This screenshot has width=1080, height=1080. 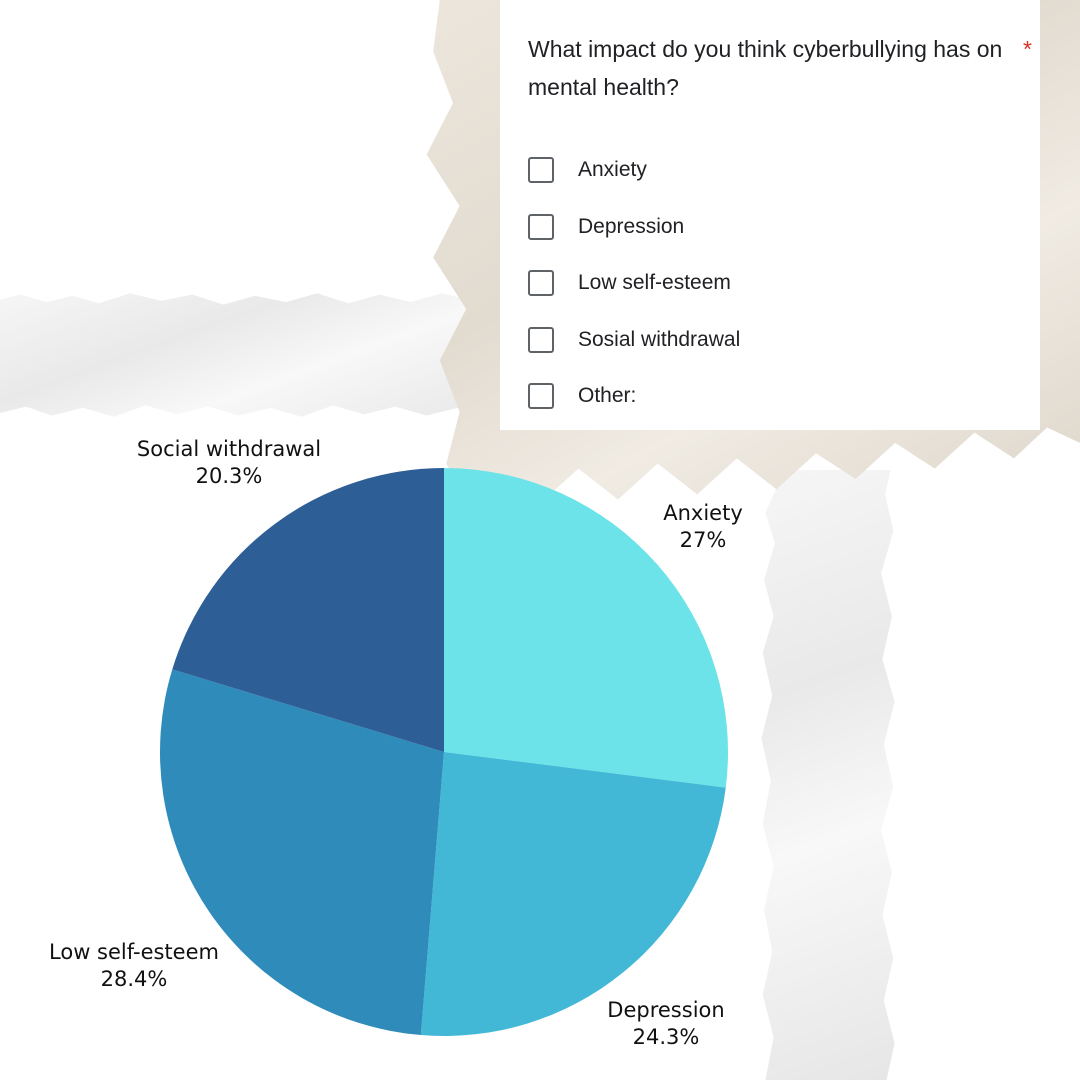 I want to click on slice-value-label: 20.3%, so click(x=229, y=476).